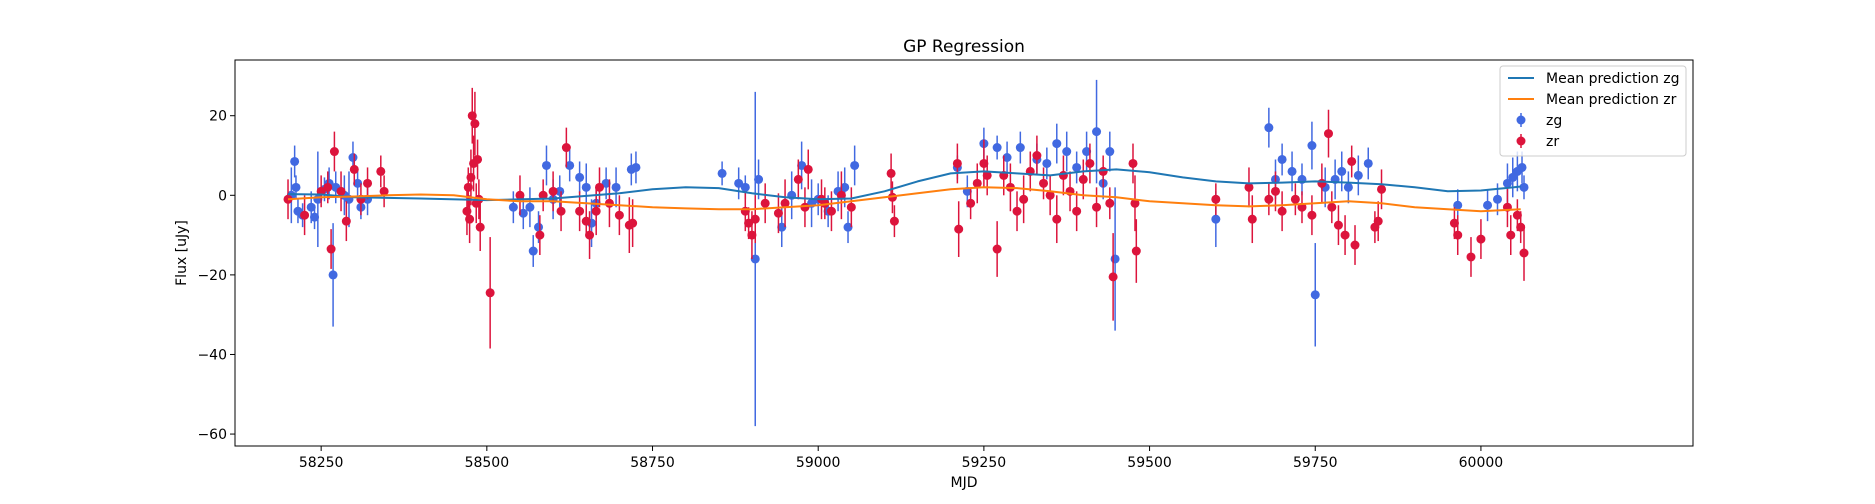 This screenshot has height=504, width=1875. Describe the element at coordinates (218, 117) in the screenshot. I see `y-tick-label: 20` at that location.